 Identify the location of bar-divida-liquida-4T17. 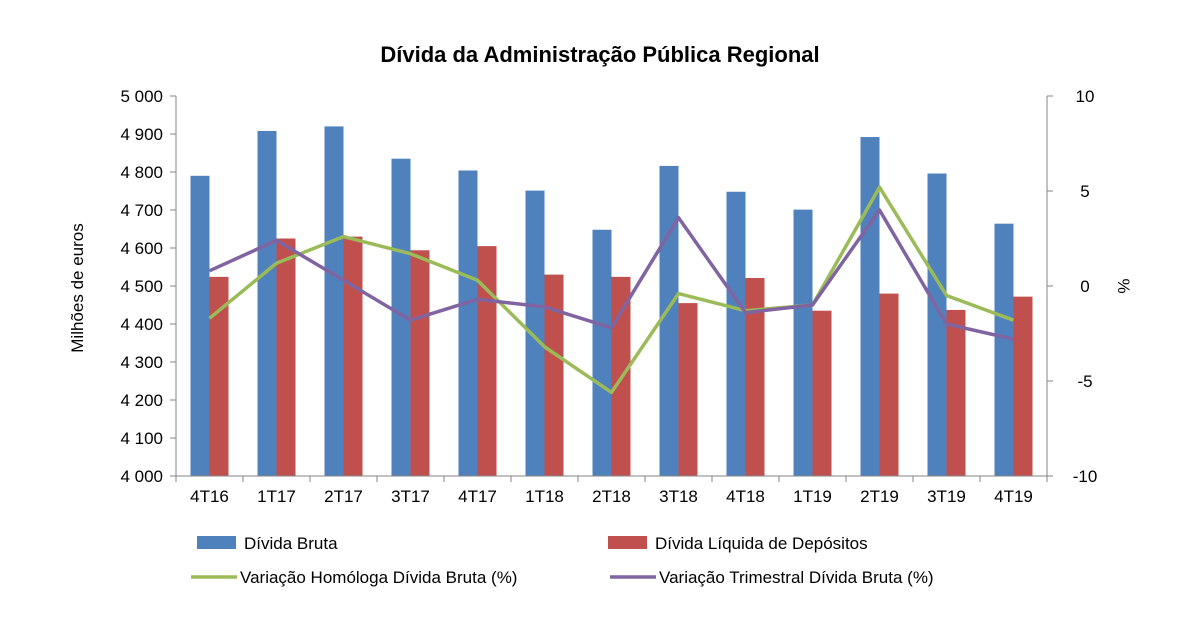
(487, 361).